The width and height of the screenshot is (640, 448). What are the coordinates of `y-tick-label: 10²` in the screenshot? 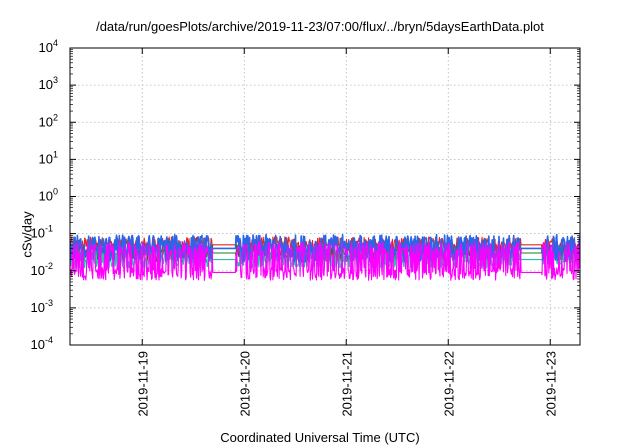 It's located at (48, 120).